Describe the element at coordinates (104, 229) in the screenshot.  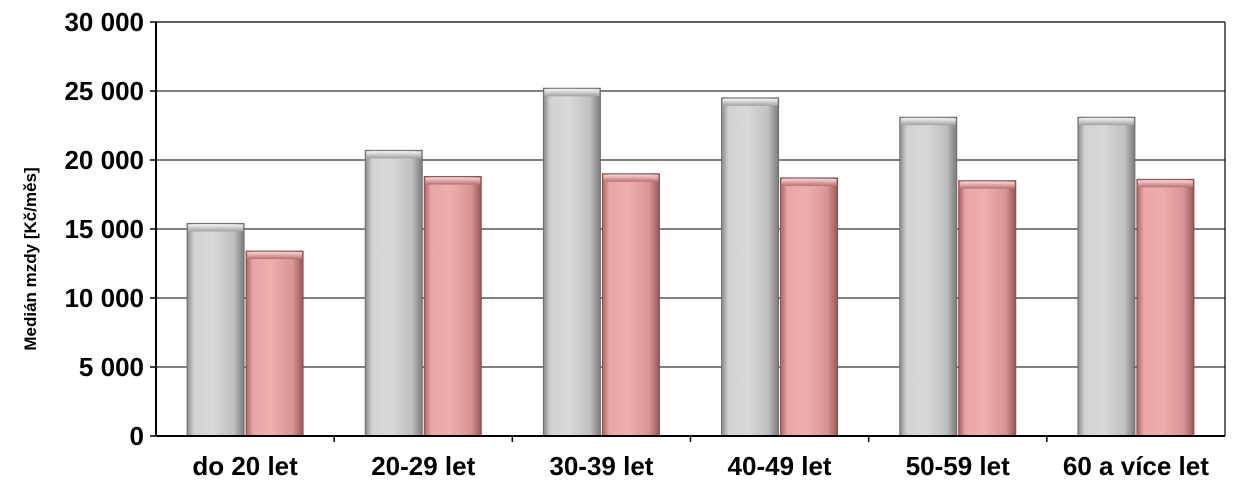
I see `y-tick-label: 15 000` at that location.